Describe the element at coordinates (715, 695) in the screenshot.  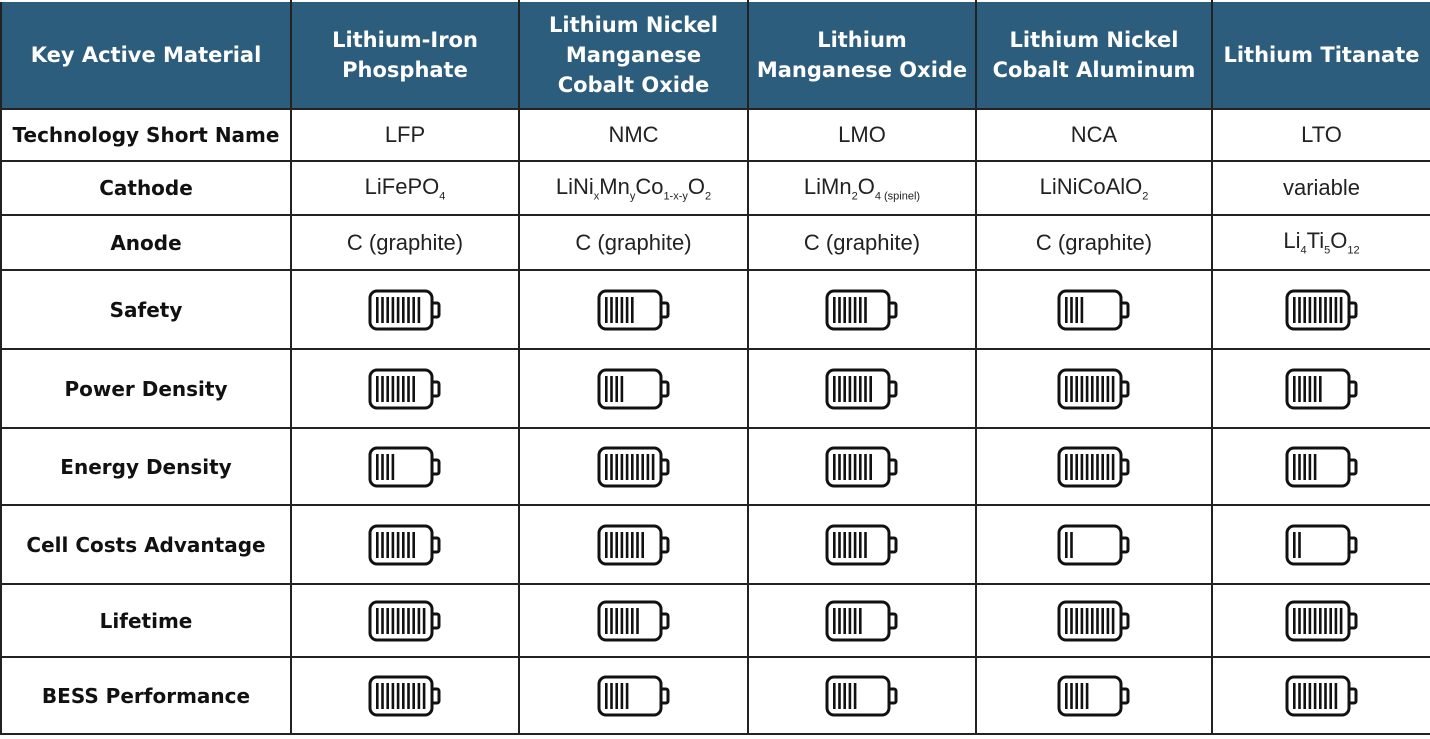
I see `table-row: BESS Performance` at that location.